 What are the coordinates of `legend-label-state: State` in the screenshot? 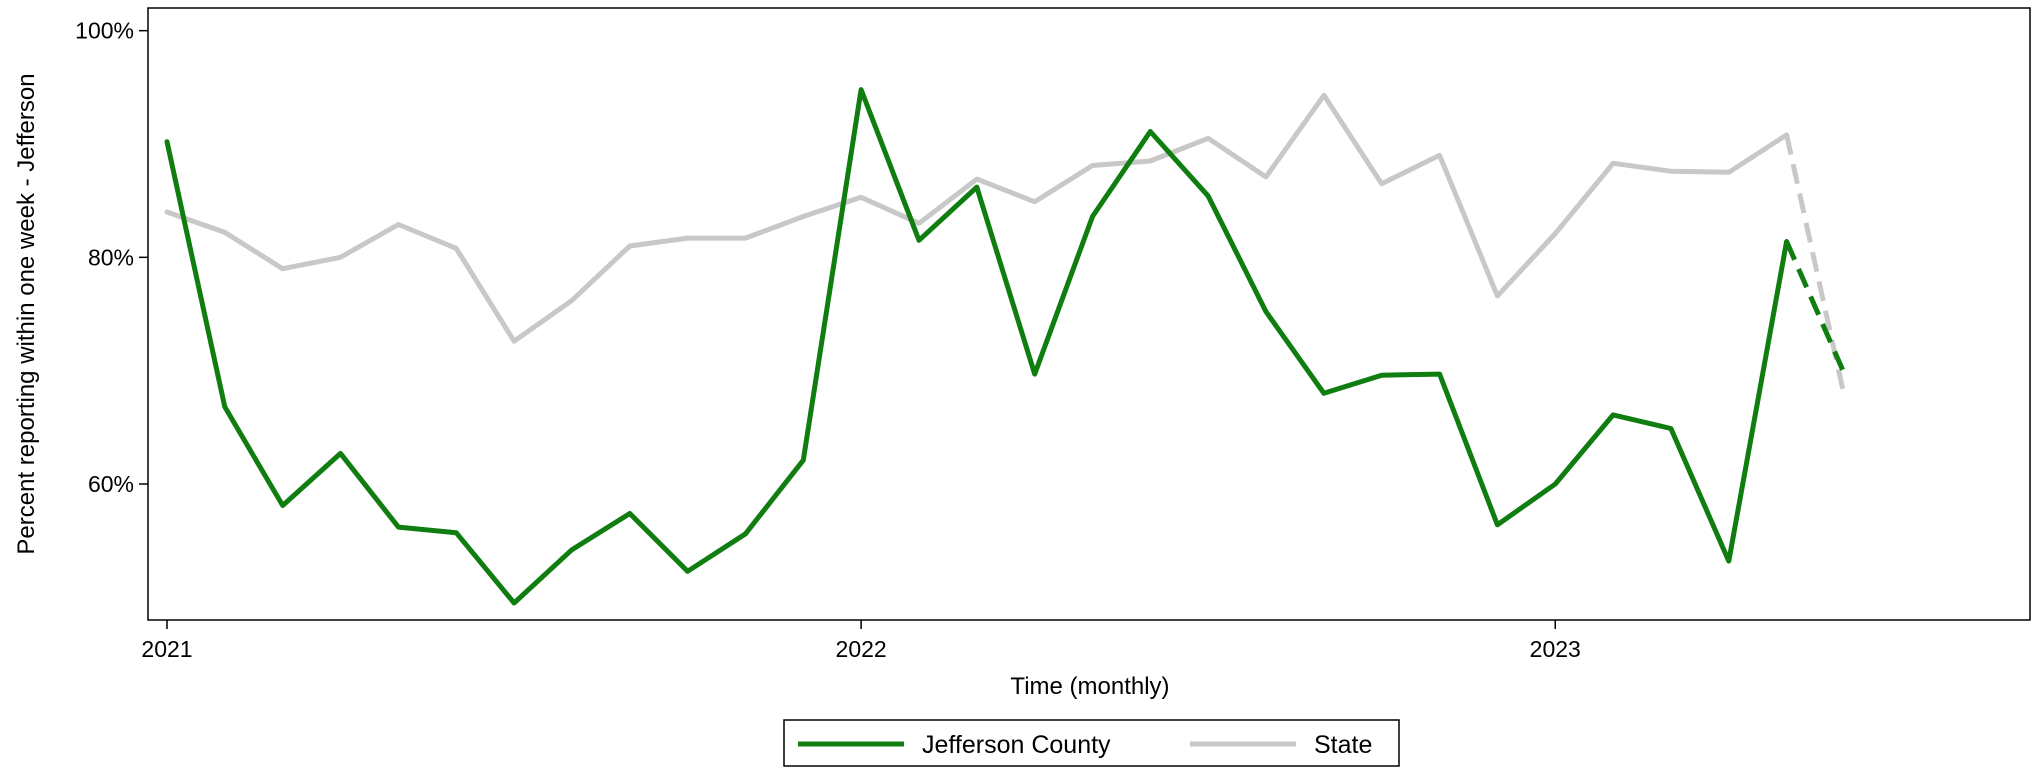 It's located at (1343, 745).